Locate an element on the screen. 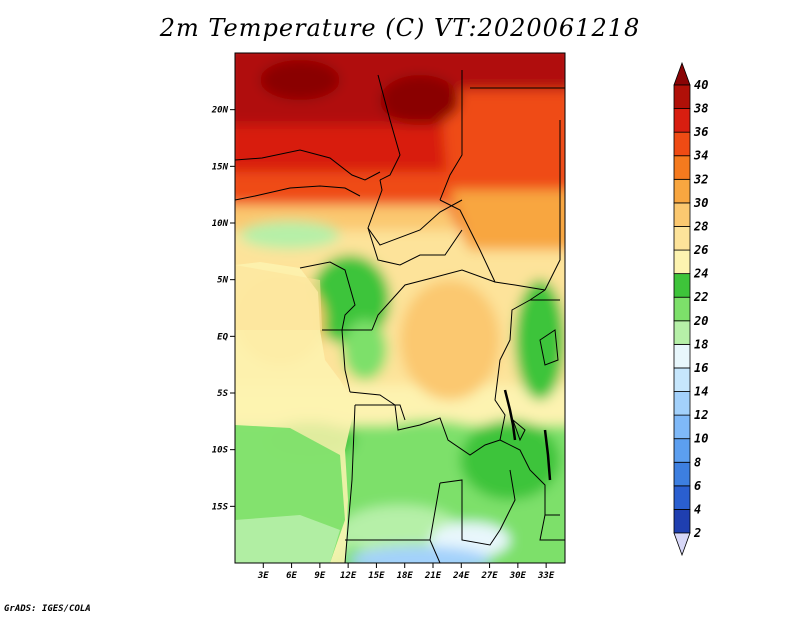  x-tick-label: 24E is located at coordinates (461, 576).